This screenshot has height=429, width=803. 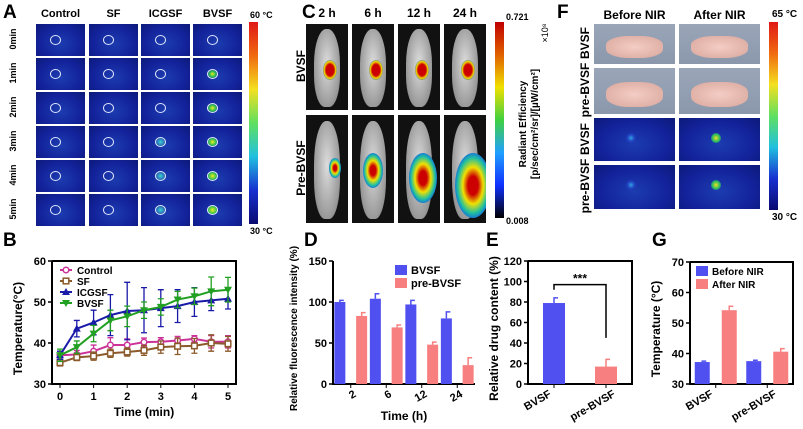 I want to click on y-tick-label: 30, so click(x=40, y=385).